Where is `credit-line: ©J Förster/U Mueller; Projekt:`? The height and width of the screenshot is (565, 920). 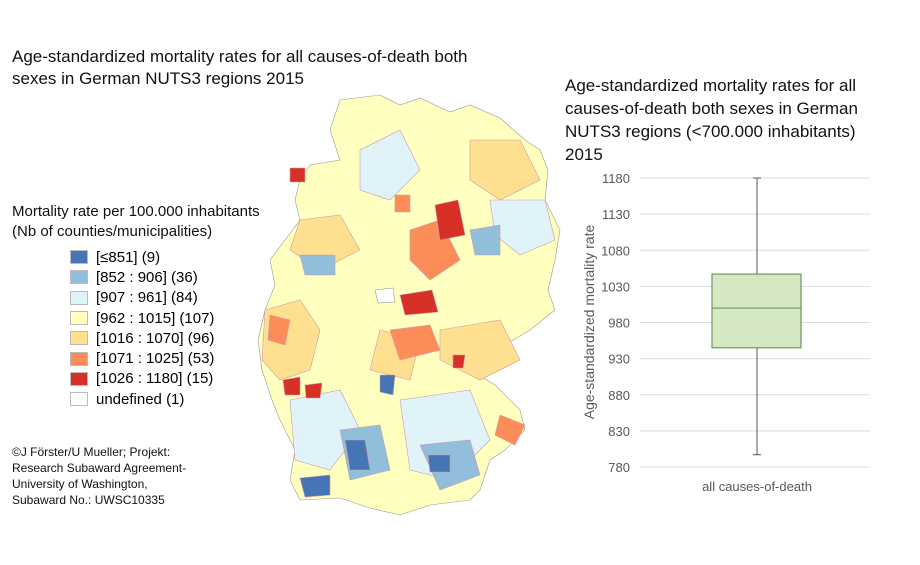
credit-line: ©J Förster/U Mueller; Projekt: is located at coordinates (91, 452).